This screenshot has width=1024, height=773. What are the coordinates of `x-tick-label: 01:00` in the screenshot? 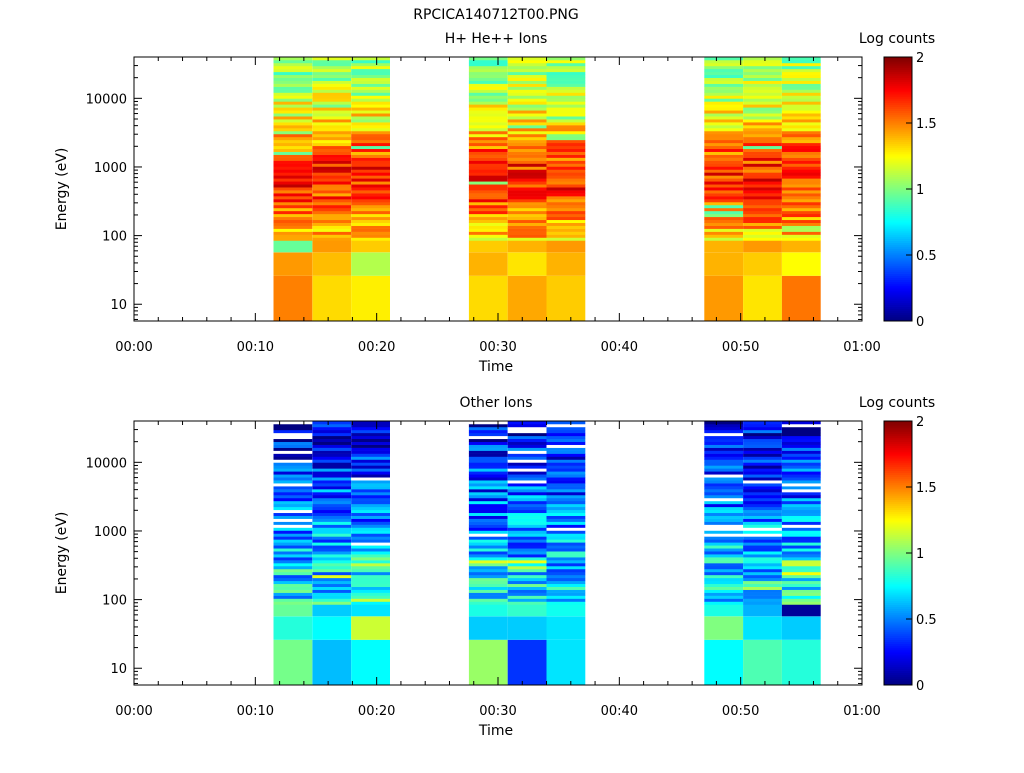 It's located at (861, 711).